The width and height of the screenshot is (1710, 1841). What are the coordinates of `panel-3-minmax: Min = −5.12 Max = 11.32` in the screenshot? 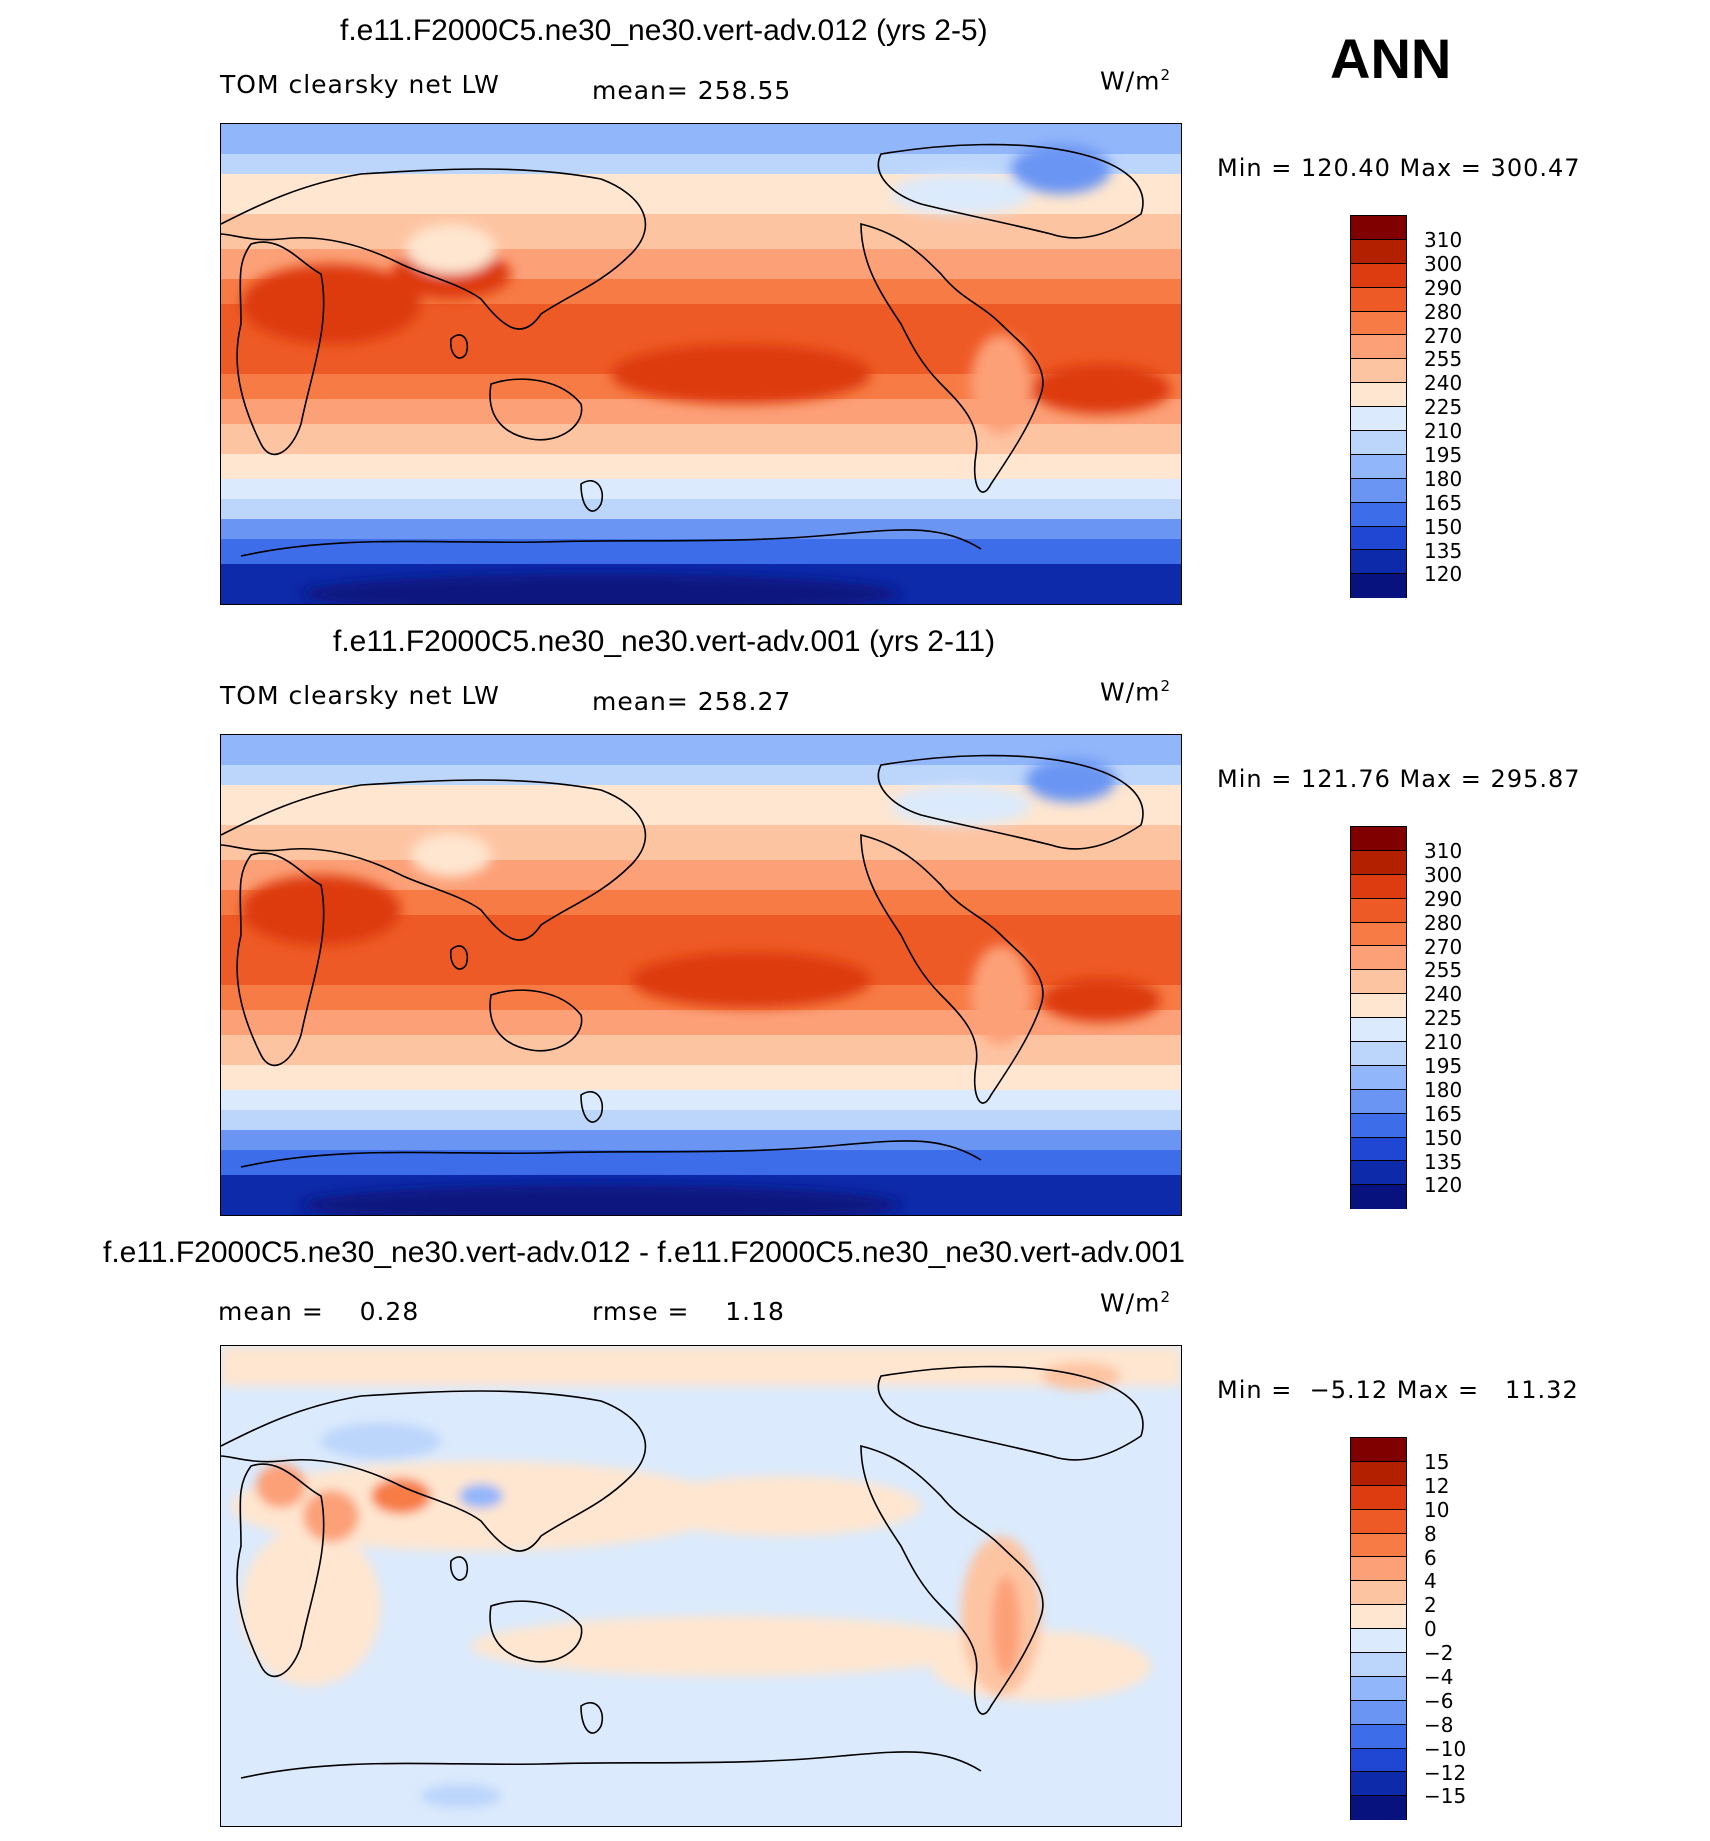 It's located at (1398, 1390).